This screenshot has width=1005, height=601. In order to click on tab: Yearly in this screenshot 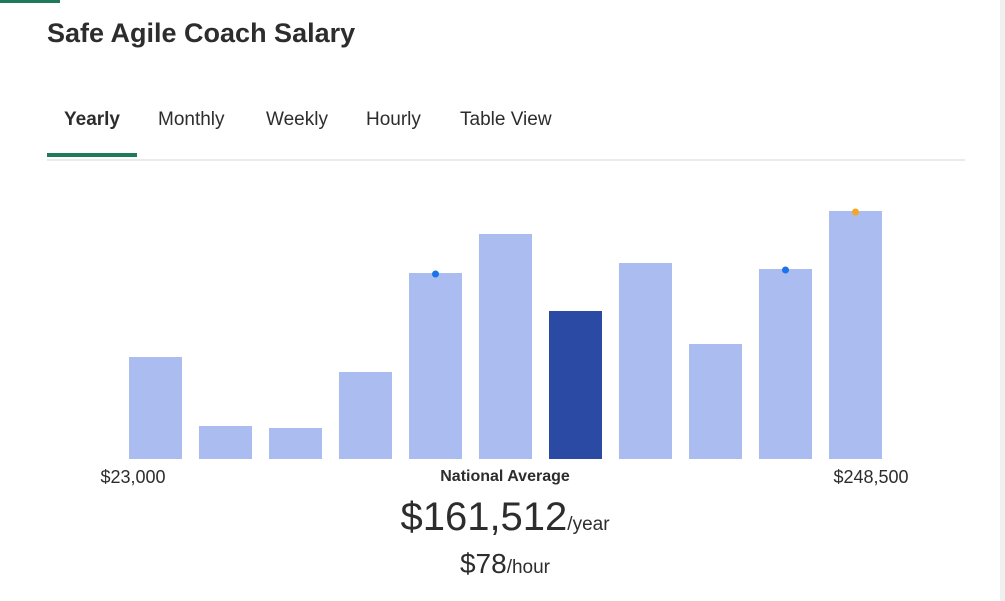, I will do `click(92, 119)`.